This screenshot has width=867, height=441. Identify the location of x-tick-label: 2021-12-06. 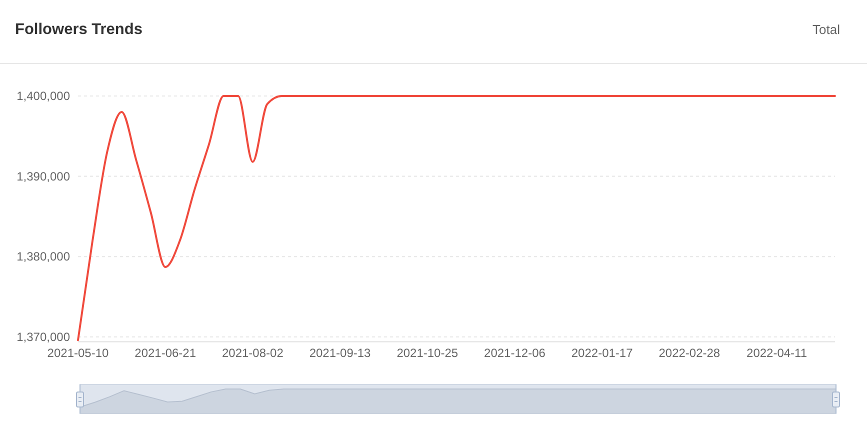
(515, 353).